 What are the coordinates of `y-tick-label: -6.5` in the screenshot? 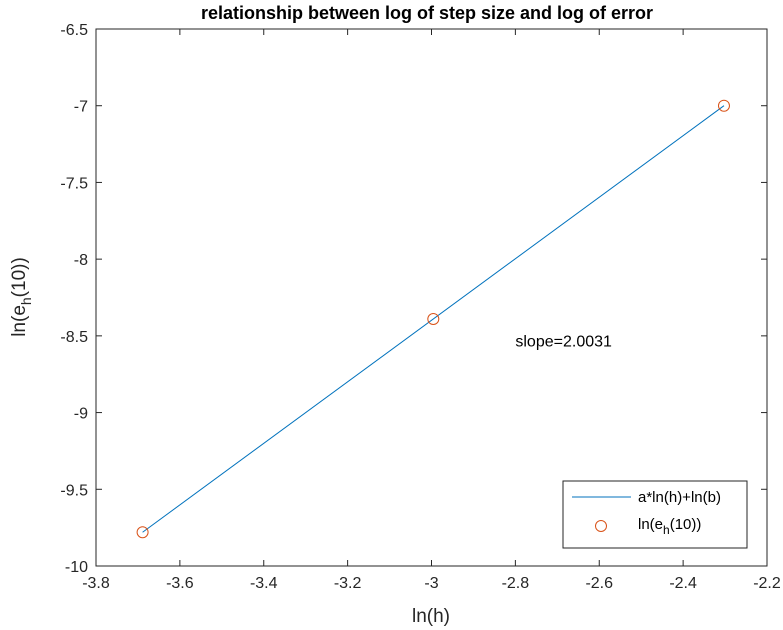 It's located at (74, 30).